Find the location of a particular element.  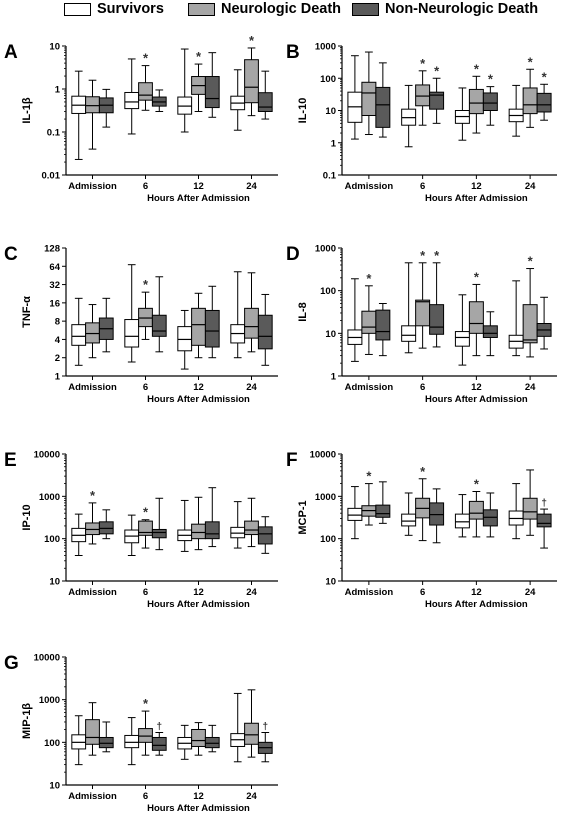

box-g-0-neurologic-death is located at coordinates (92, 732).